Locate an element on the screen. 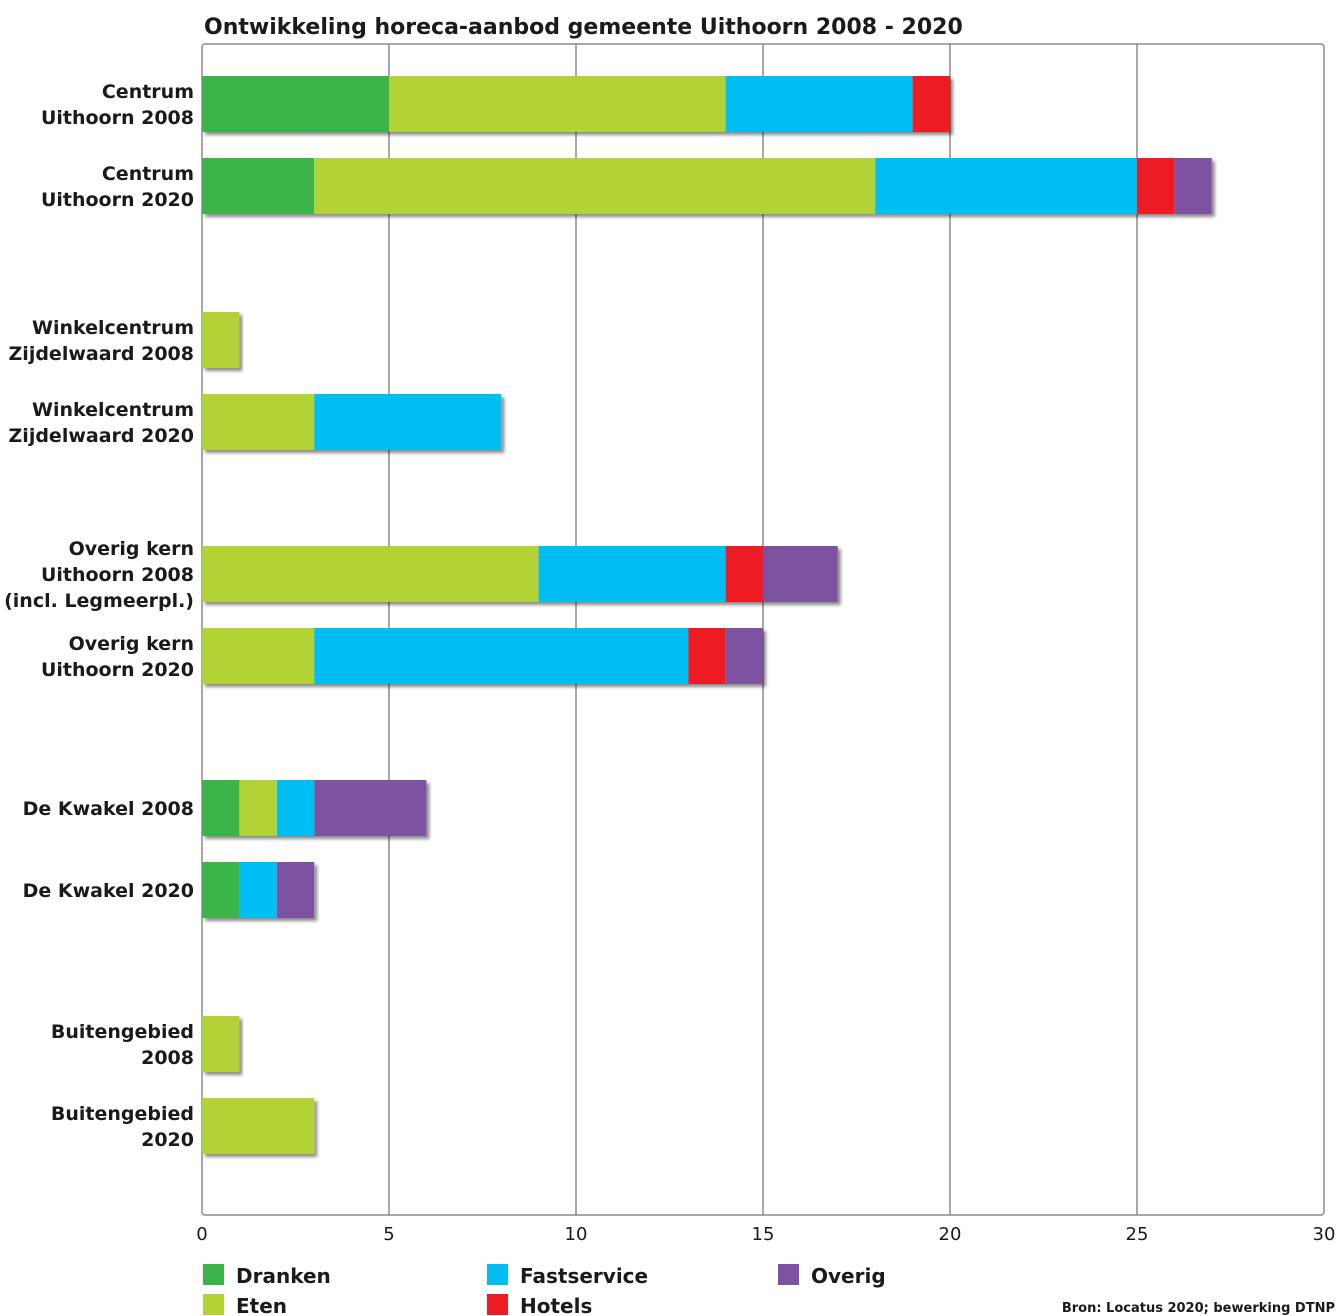  legend-item: Eten is located at coordinates (245, 1305).